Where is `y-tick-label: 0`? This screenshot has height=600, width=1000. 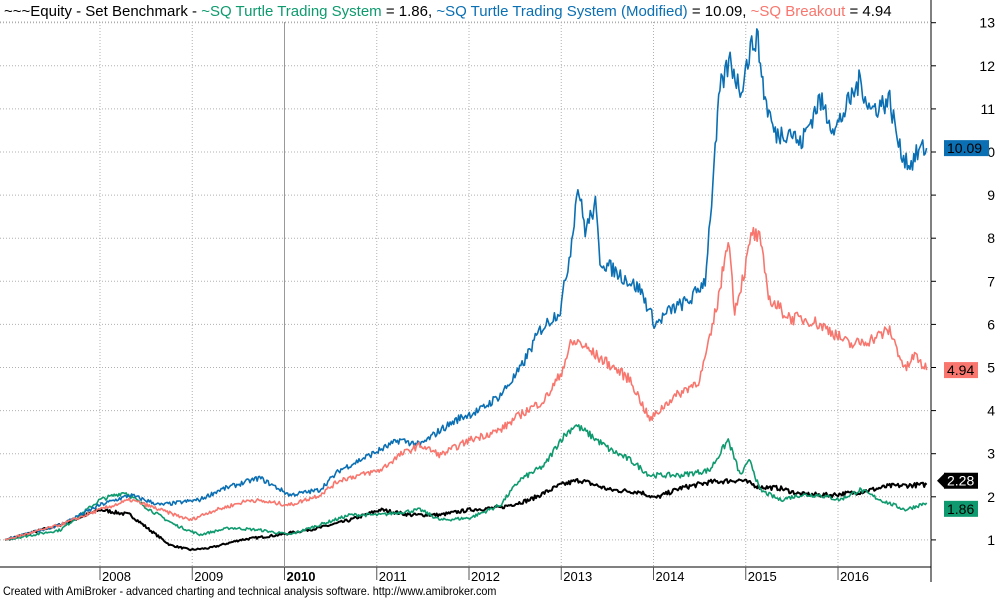
y-tick-label: 0 is located at coordinates (991, 152).